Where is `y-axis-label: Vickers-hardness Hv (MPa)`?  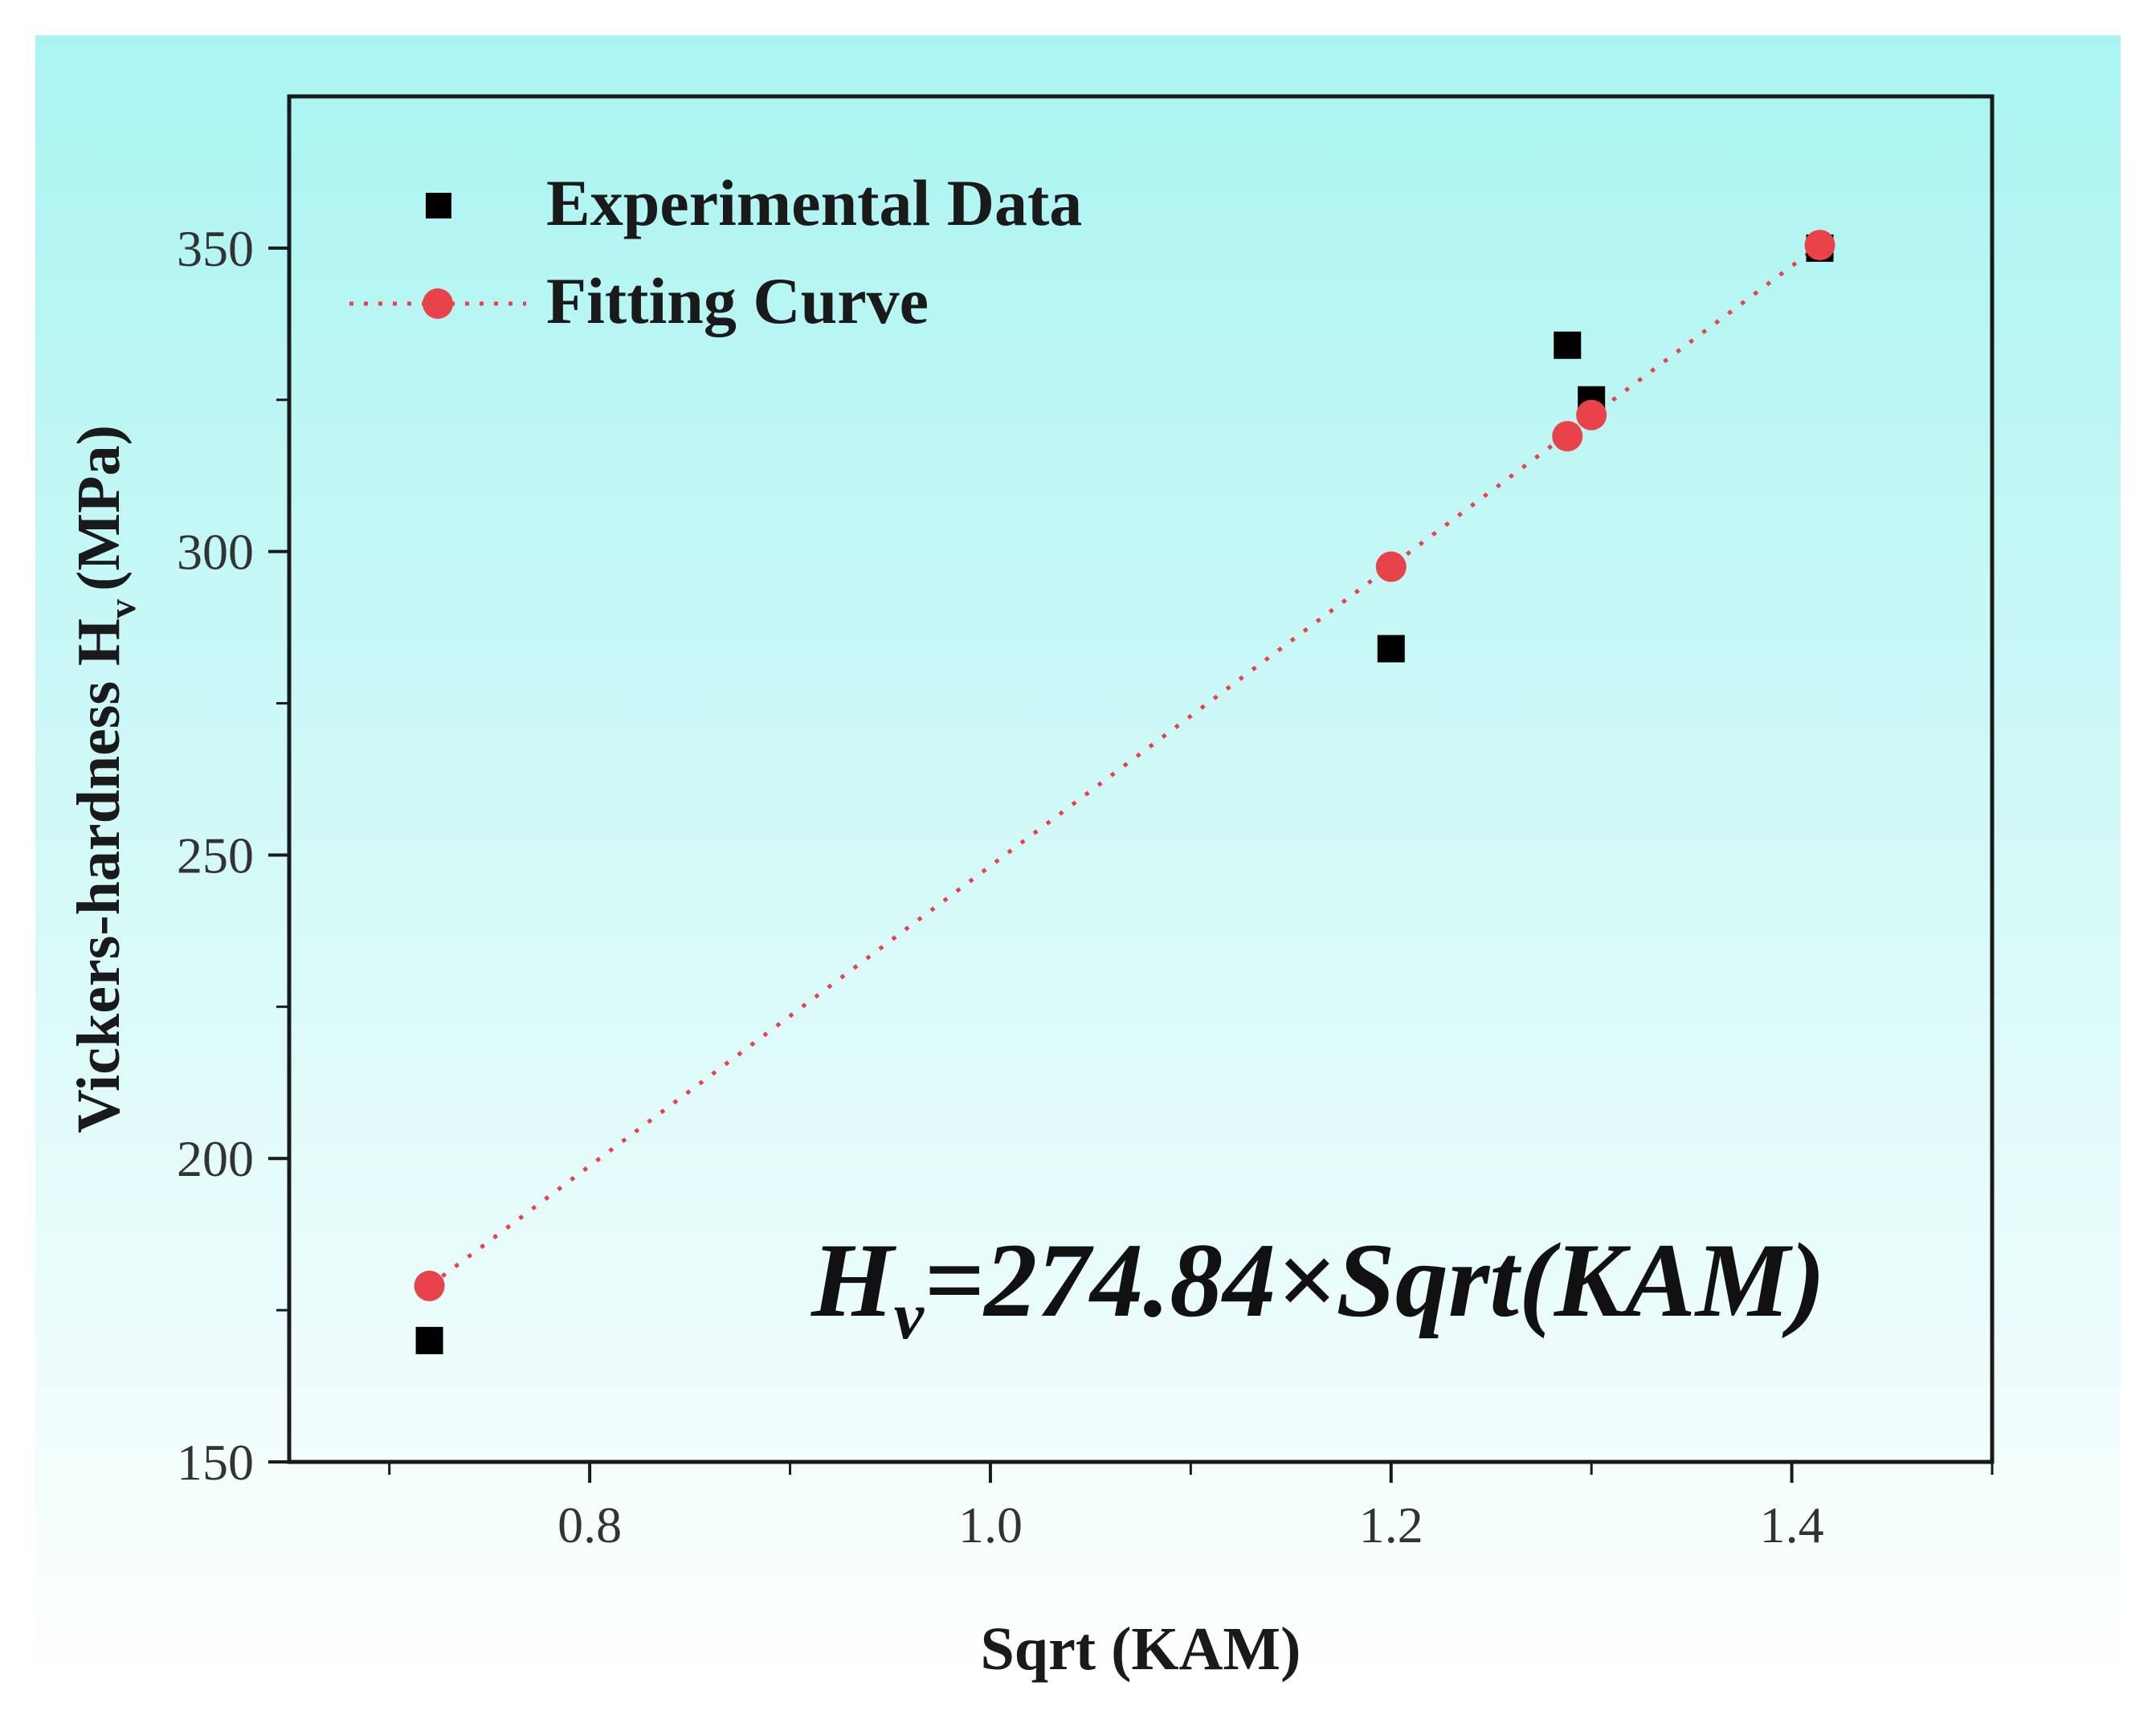 y-axis-label: Vickers-hardness Hv (MPa) is located at coordinates (104, 779).